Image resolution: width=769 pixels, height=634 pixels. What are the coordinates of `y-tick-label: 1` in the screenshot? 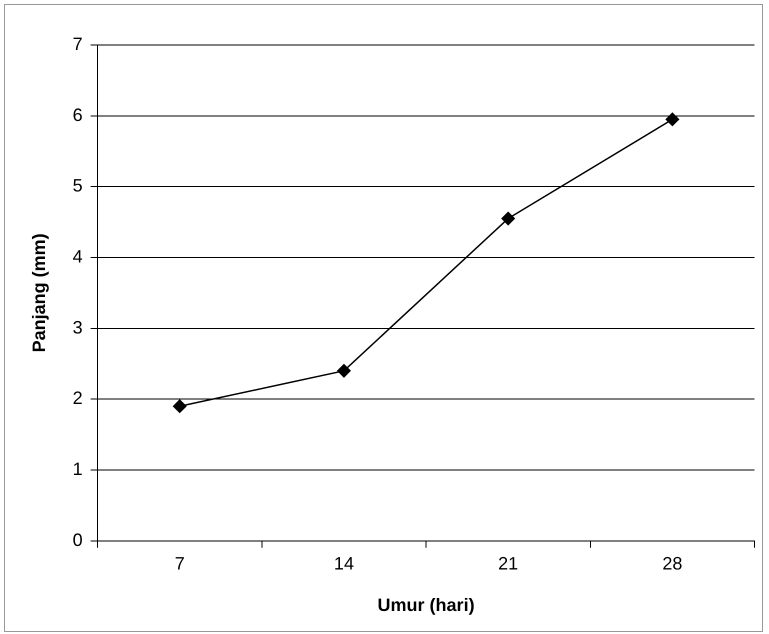 It's located at (77, 468).